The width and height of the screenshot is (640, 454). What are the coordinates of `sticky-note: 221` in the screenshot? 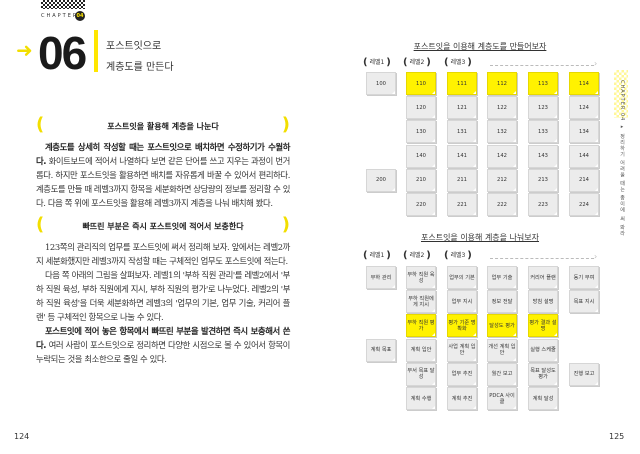 It's located at (462, 204).